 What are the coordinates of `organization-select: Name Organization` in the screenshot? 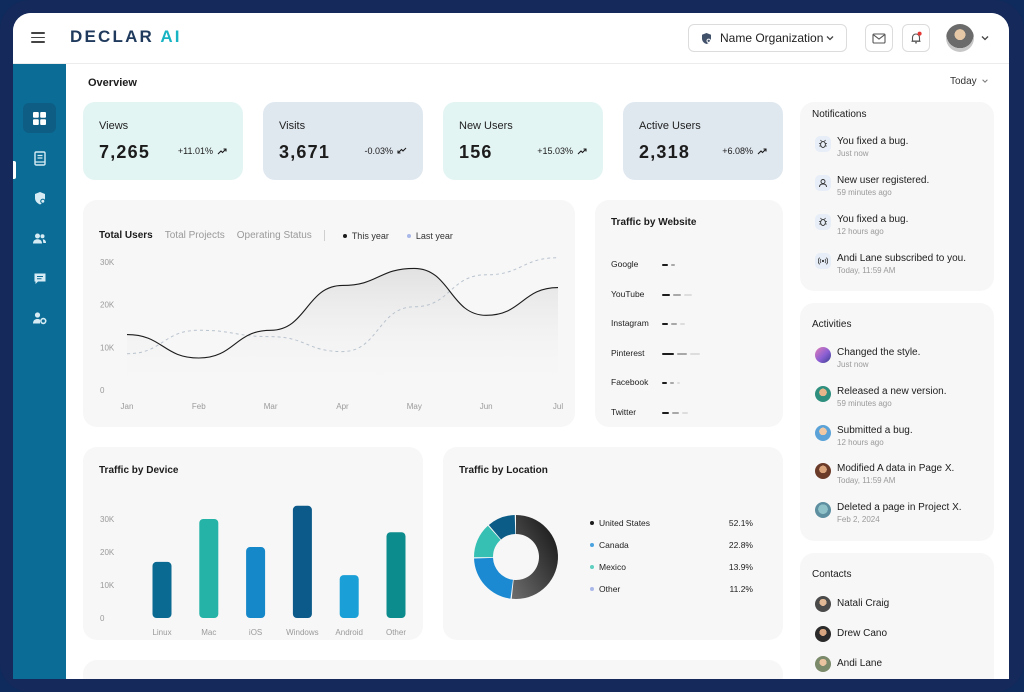 It's located at (767, 38).